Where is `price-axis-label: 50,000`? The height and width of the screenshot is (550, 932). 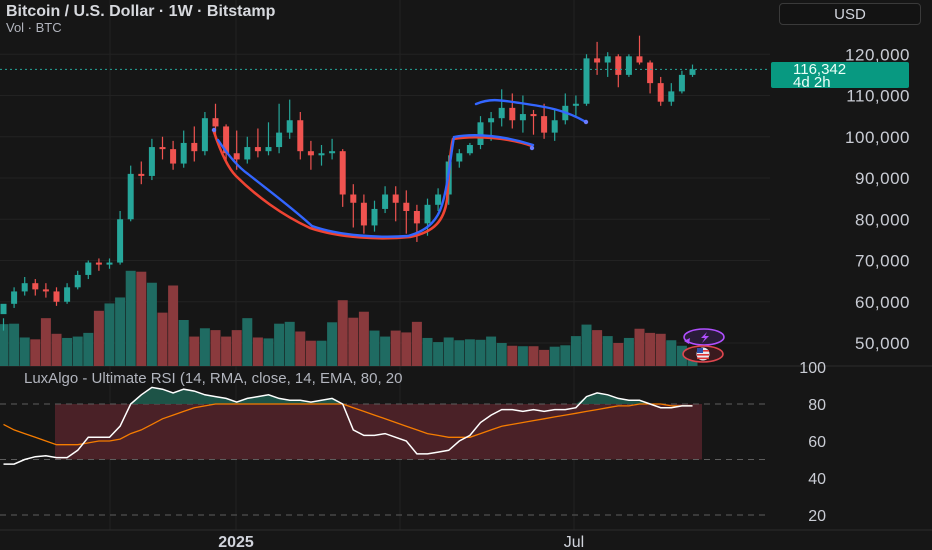
price-axis-label: 50,000 is located at coordinates (882, 343).